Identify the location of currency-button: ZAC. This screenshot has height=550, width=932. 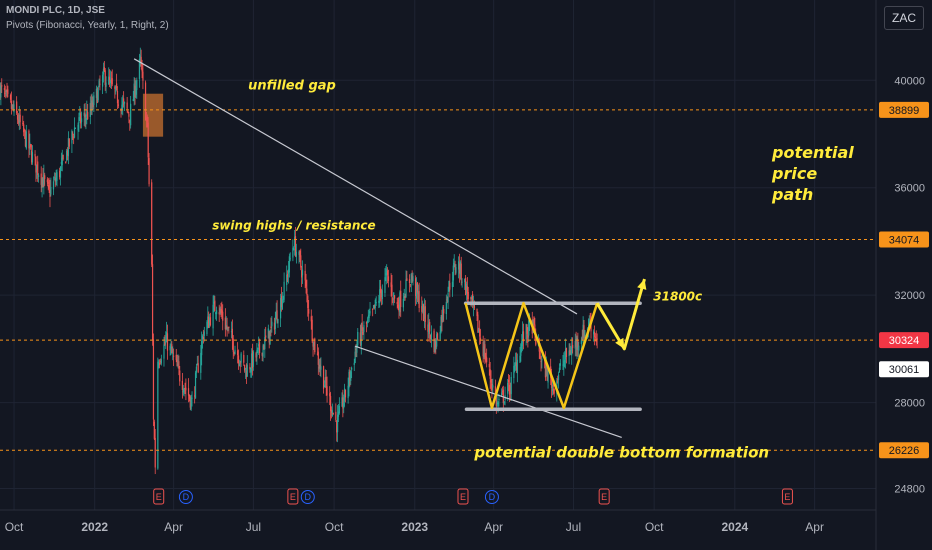
(904, 18).